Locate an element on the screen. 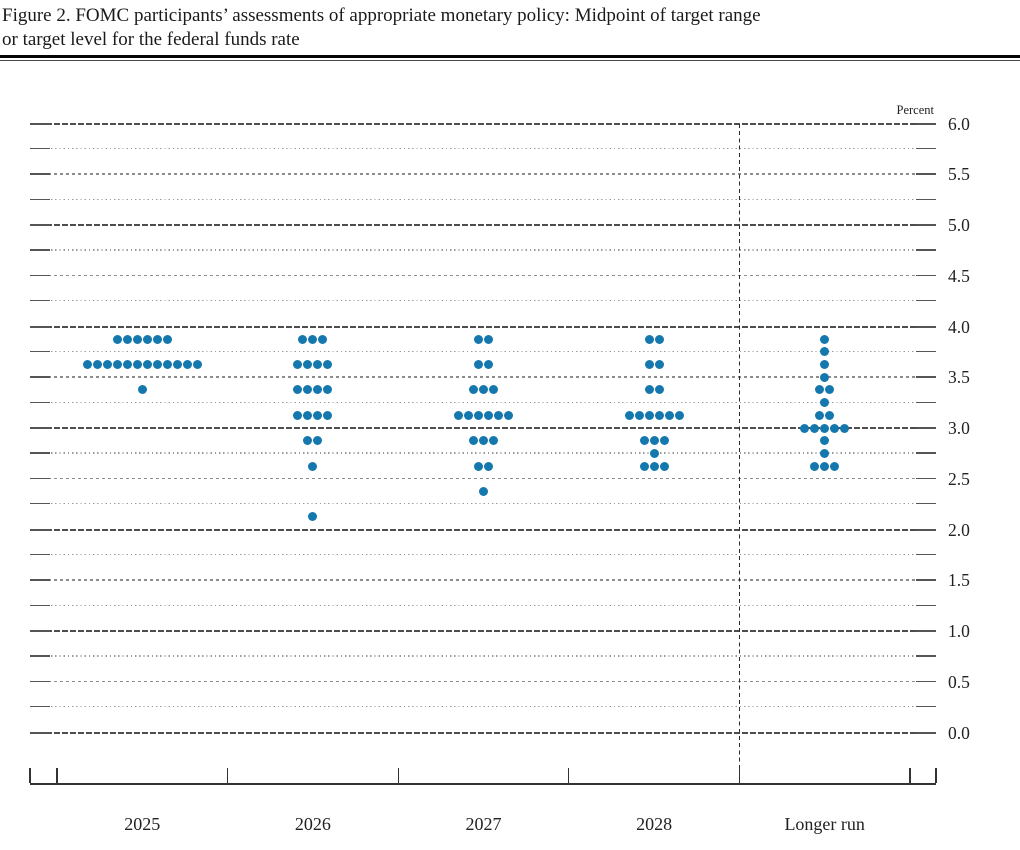 This screenshot has width=1020, height=850. y-axis-label: 6.0 is located at coordinates (959, 123).